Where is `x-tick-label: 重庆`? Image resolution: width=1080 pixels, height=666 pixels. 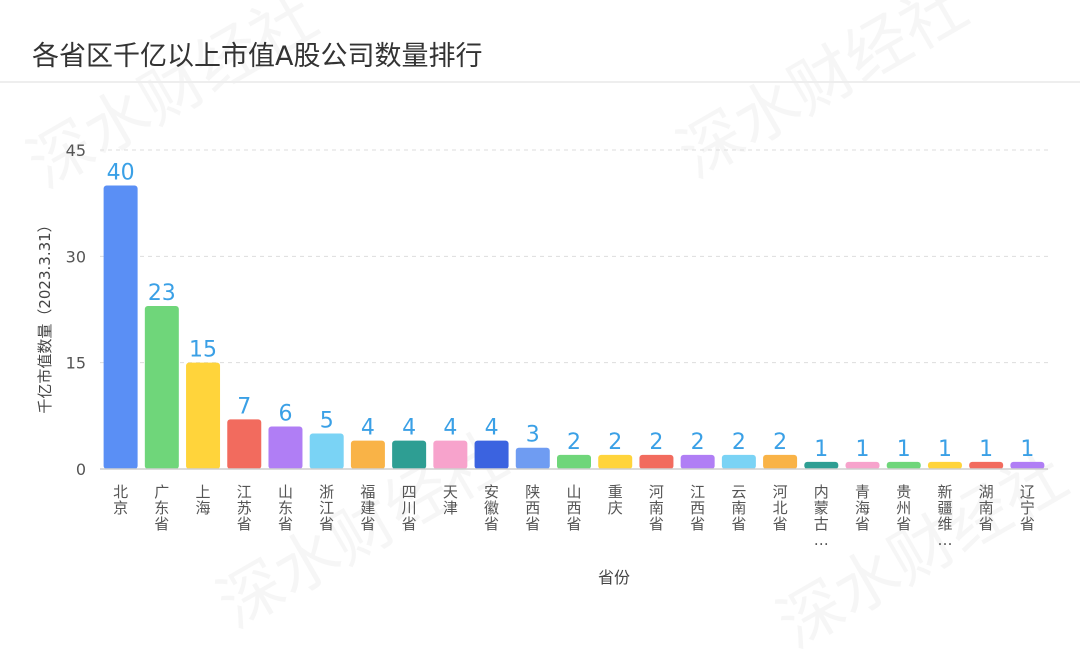 x-tick-label: 重庆 is located at coordinates (615, 500).